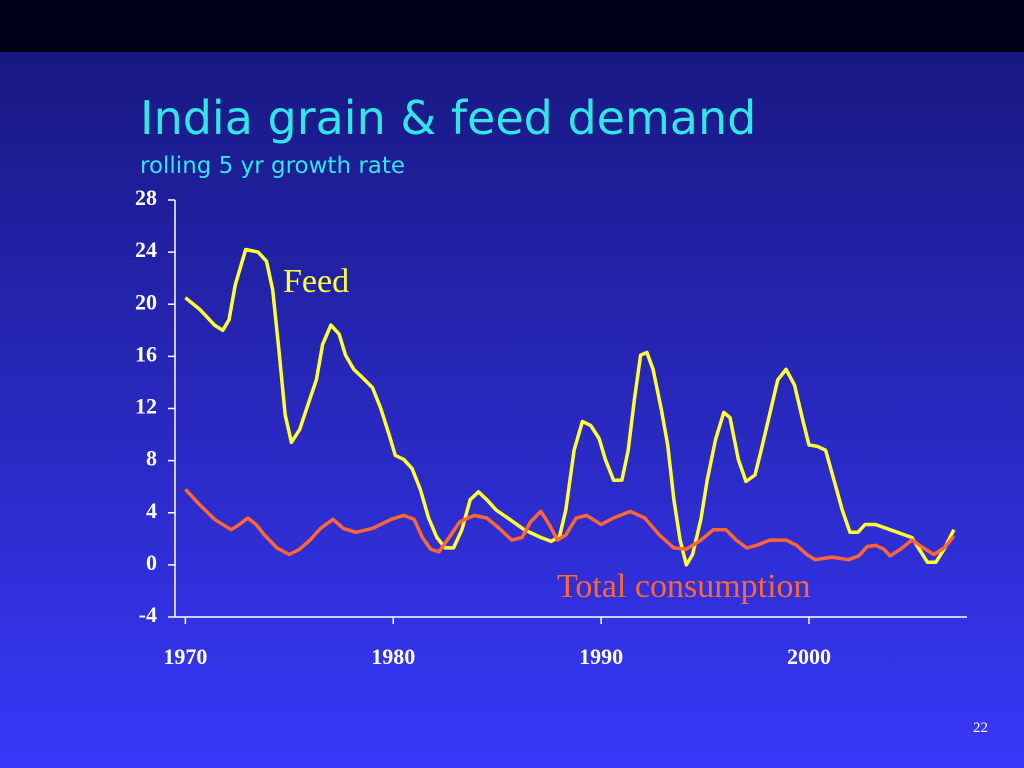  What do you see at coordinates (151, 458) in the screenshot?
I see `y-tick-label: 8` at bounding box center [151, 458].